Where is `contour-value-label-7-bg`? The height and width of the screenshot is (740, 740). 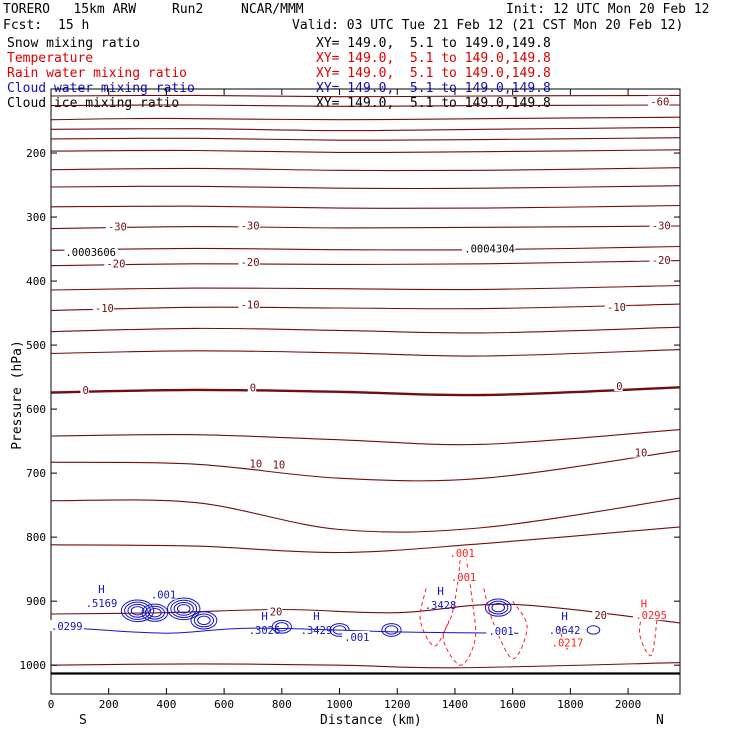
contour-value-label-7-bg is located at coordinates (643, 603).